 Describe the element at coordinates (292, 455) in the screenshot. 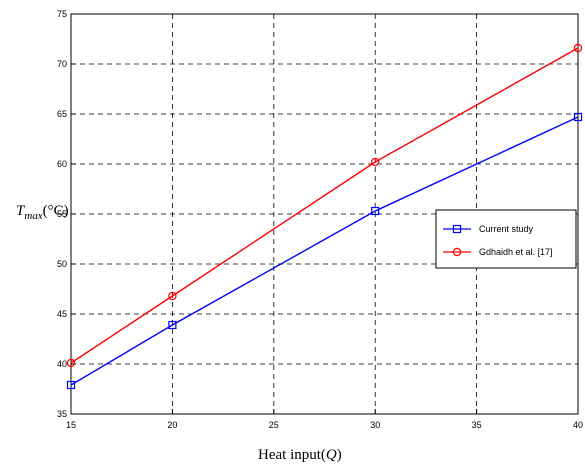

I see `x-axis-label-text: Heat input(` at that location.